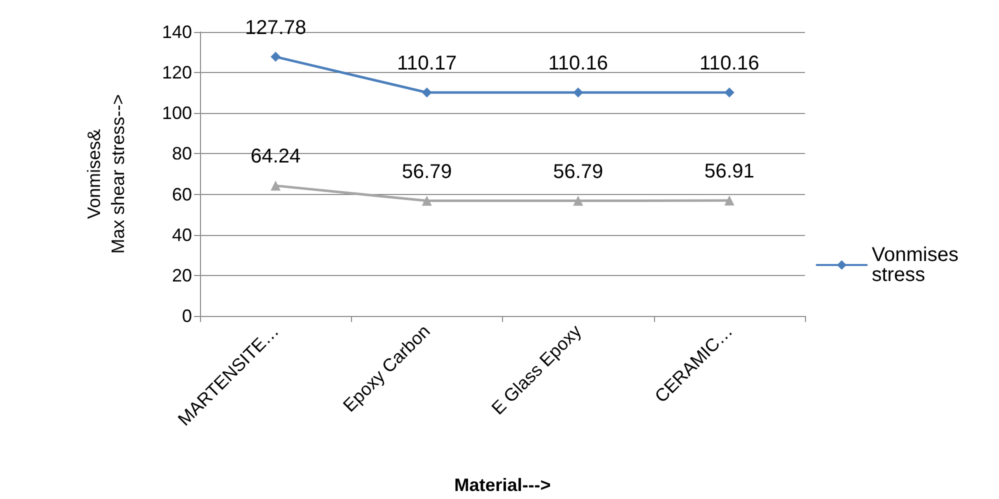 Image resolution: width=999 pixels, height=499 pixels. I want to click on y-tick-label: 80, so click(182, 154).